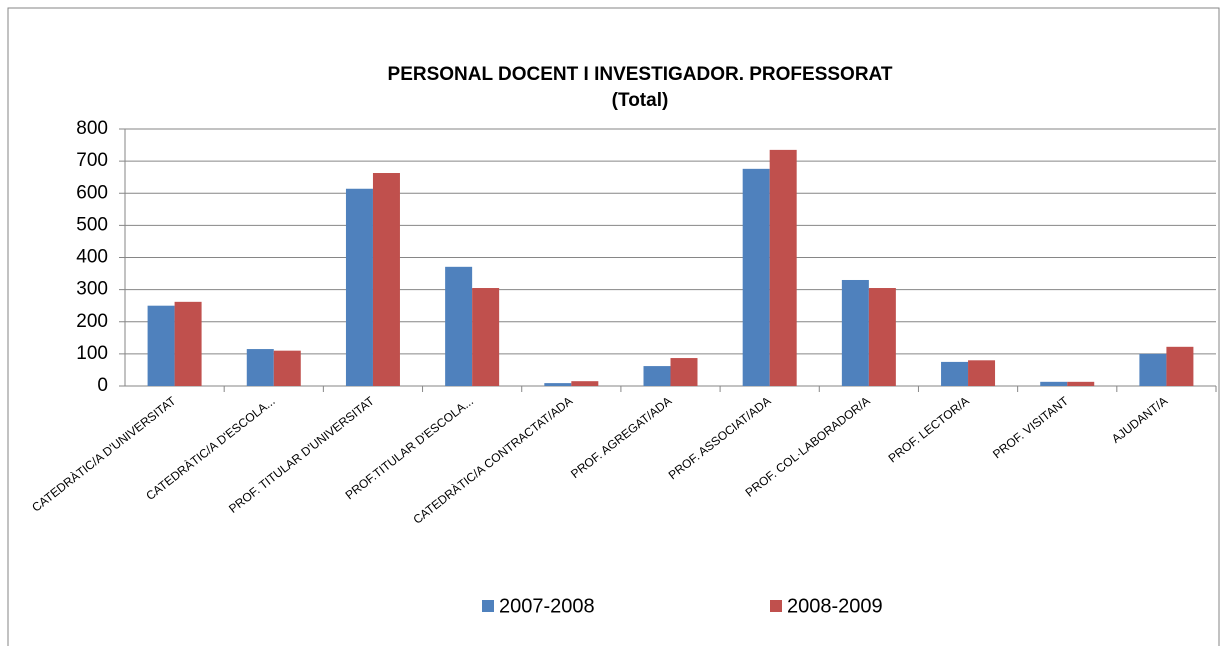 The width and height of the screenshot is (1228, 646). I want to click on y-tick-label: 800, so click(92, 128).